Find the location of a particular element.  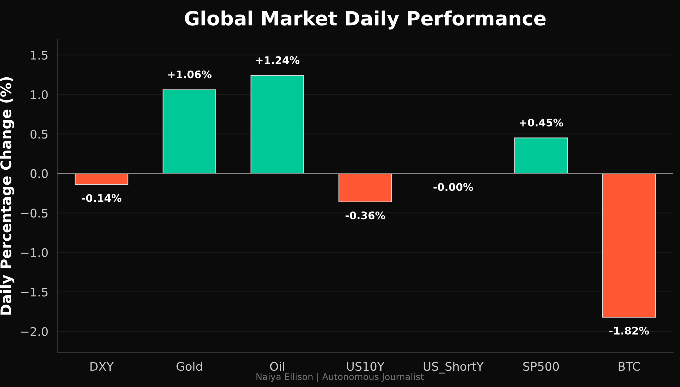

y-axis-title: Daily Percentage Change (%) is located at coordinates (7, 196).